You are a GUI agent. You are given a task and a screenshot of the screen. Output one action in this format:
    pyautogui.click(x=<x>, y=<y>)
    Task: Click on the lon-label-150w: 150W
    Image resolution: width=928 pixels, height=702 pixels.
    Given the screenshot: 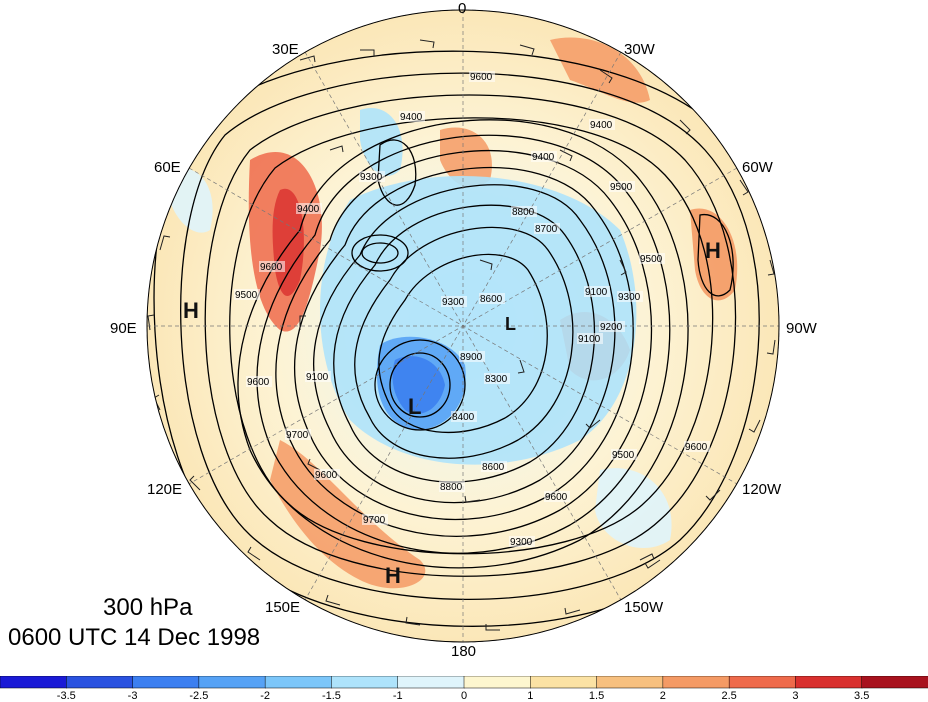 What is the action you would take?
    pyautogui.click(x=644, y=607)
    